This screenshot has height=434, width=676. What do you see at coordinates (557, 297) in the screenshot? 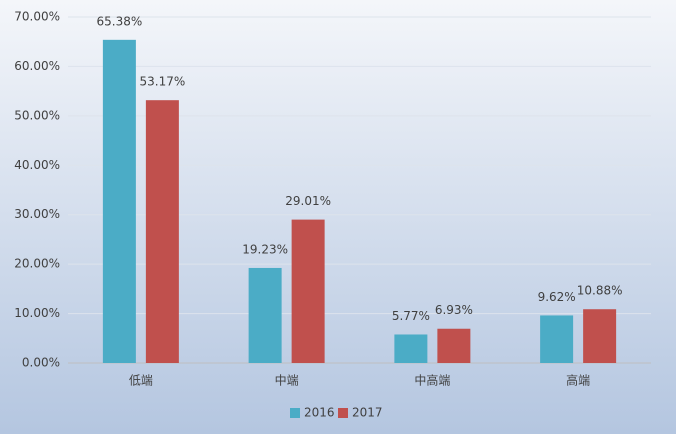
I see `value-label: 9.62%` at bounding box center [557, 297].